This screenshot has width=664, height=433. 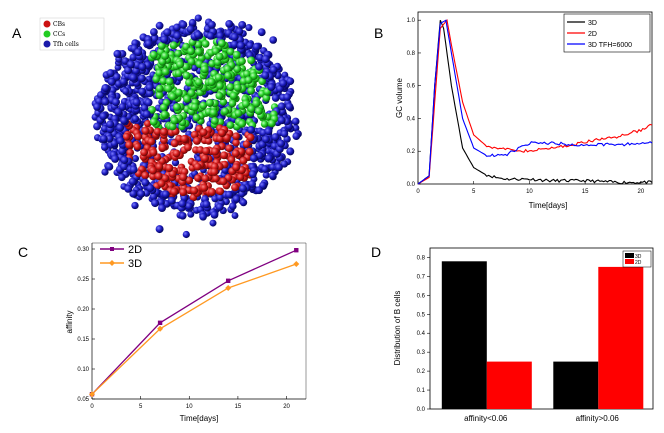 I want to click on panel-c-x-tick-label: 5, so click(x=141, y=407).